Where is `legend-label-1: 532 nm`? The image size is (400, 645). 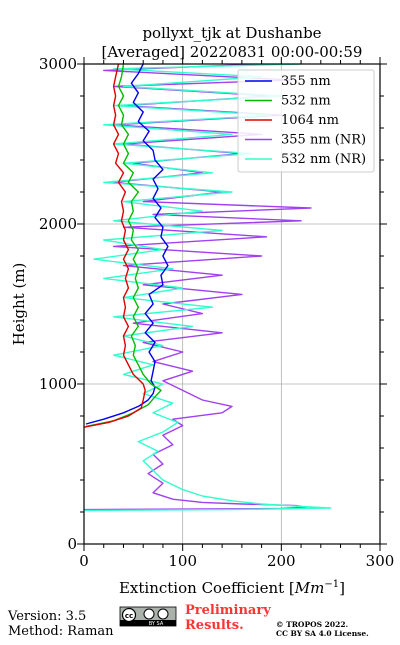 legend-label-1: 532 nm is located at coordinates (306, 101).